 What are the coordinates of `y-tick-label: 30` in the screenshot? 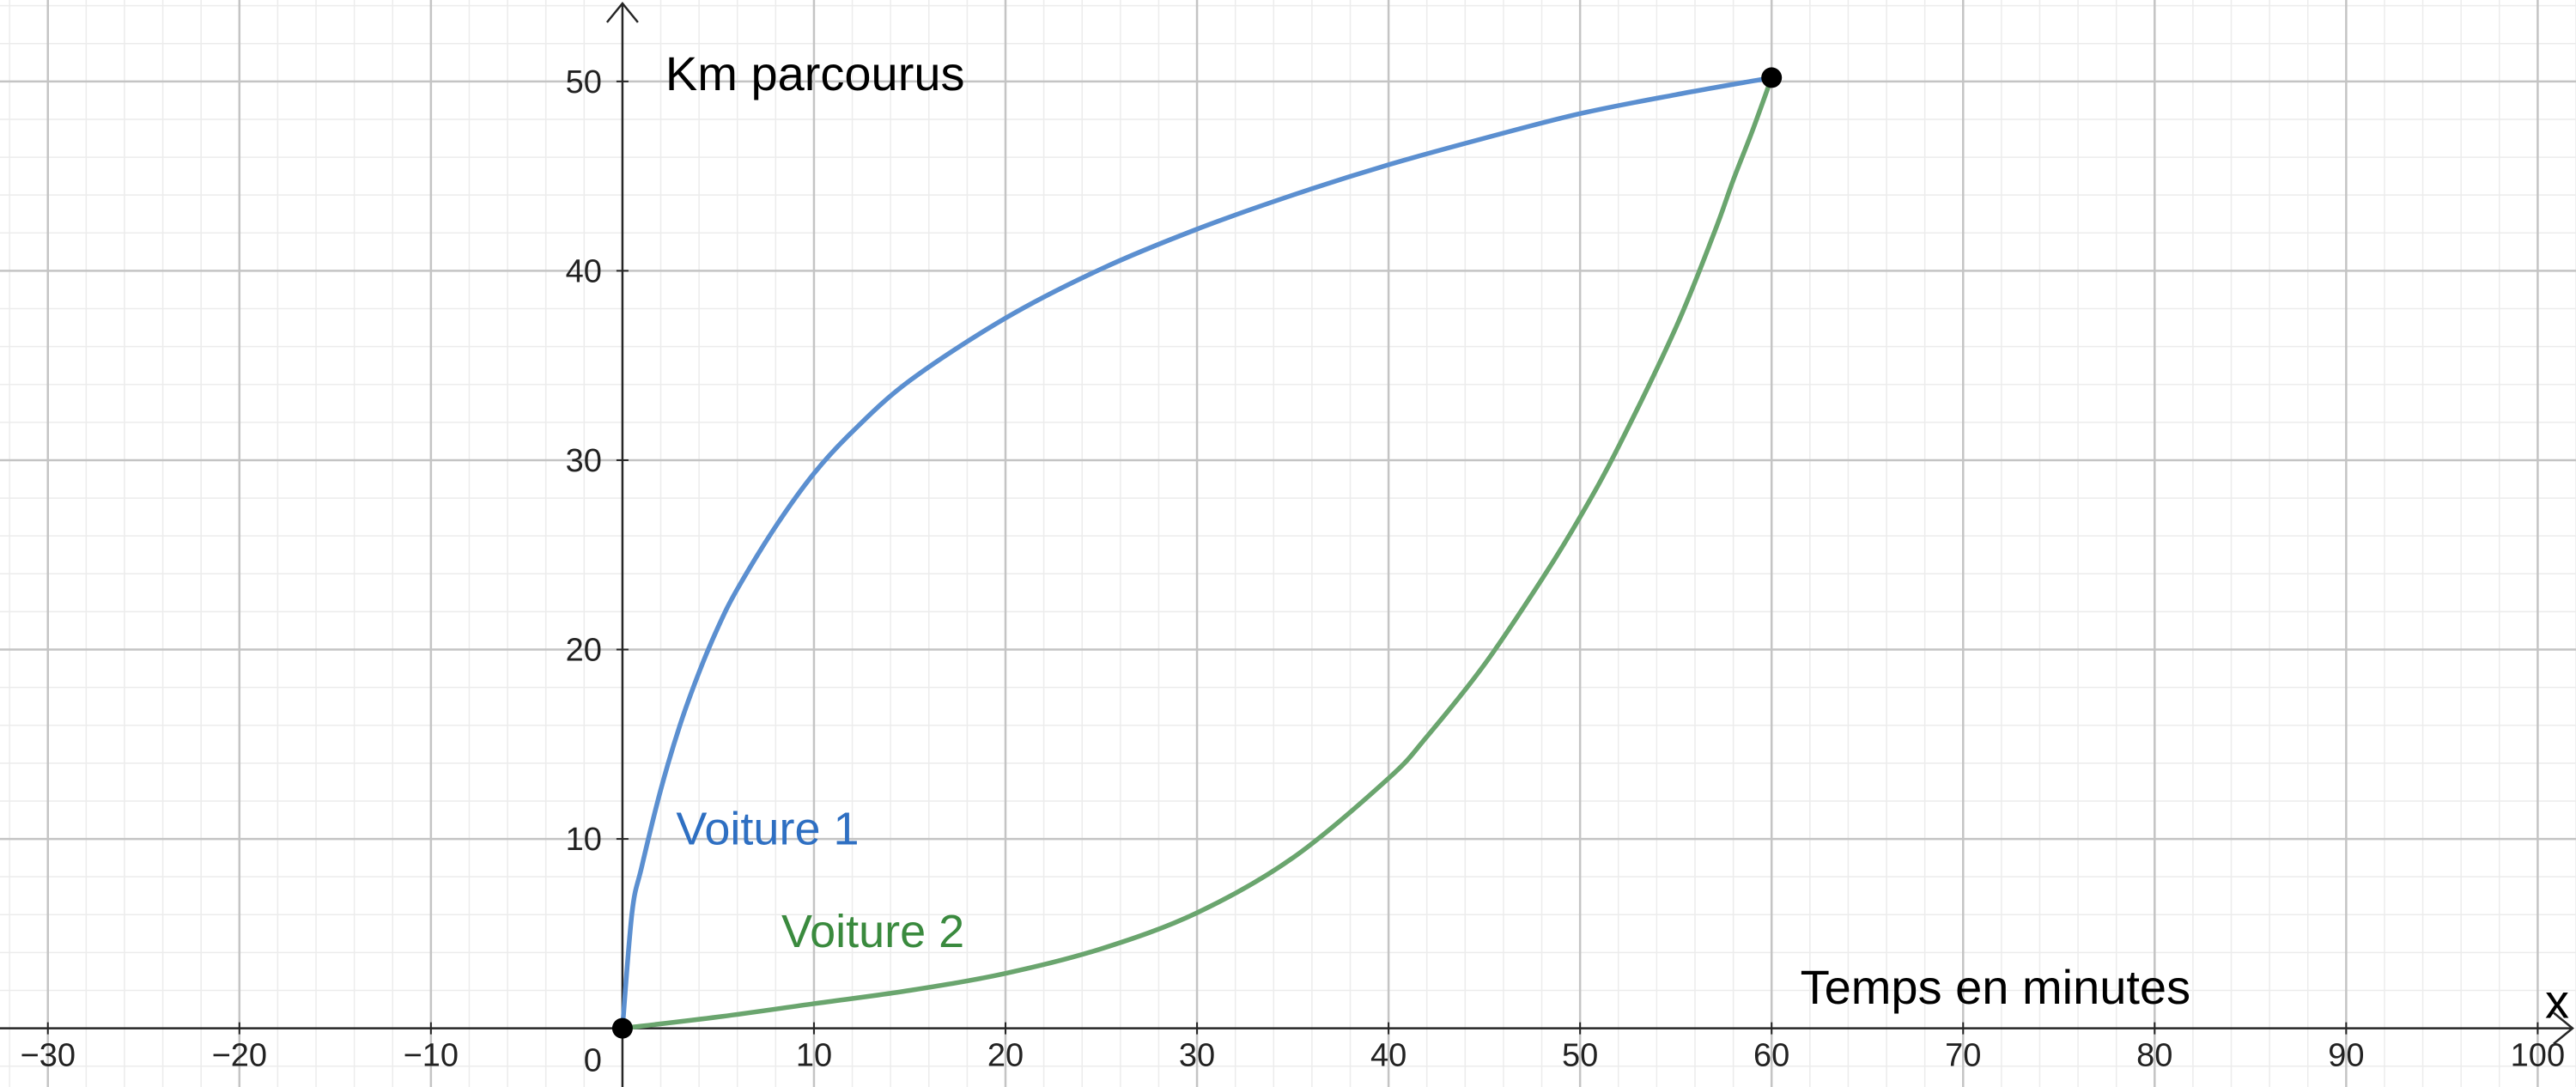 It's located at (584, 461).